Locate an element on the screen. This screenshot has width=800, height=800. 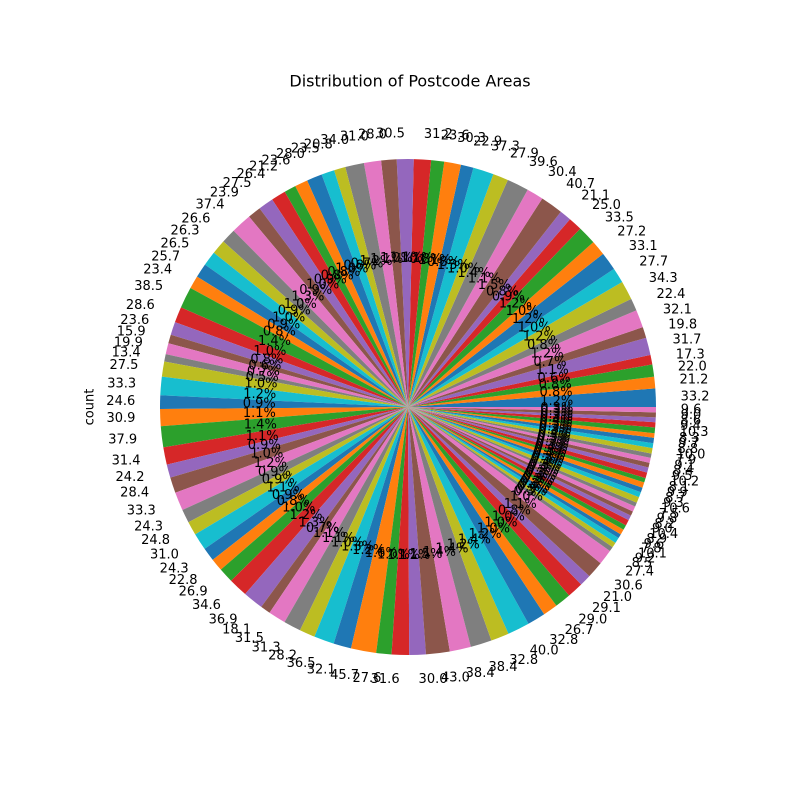
slice-label: 34.0 is located at coordinates (334, 140).